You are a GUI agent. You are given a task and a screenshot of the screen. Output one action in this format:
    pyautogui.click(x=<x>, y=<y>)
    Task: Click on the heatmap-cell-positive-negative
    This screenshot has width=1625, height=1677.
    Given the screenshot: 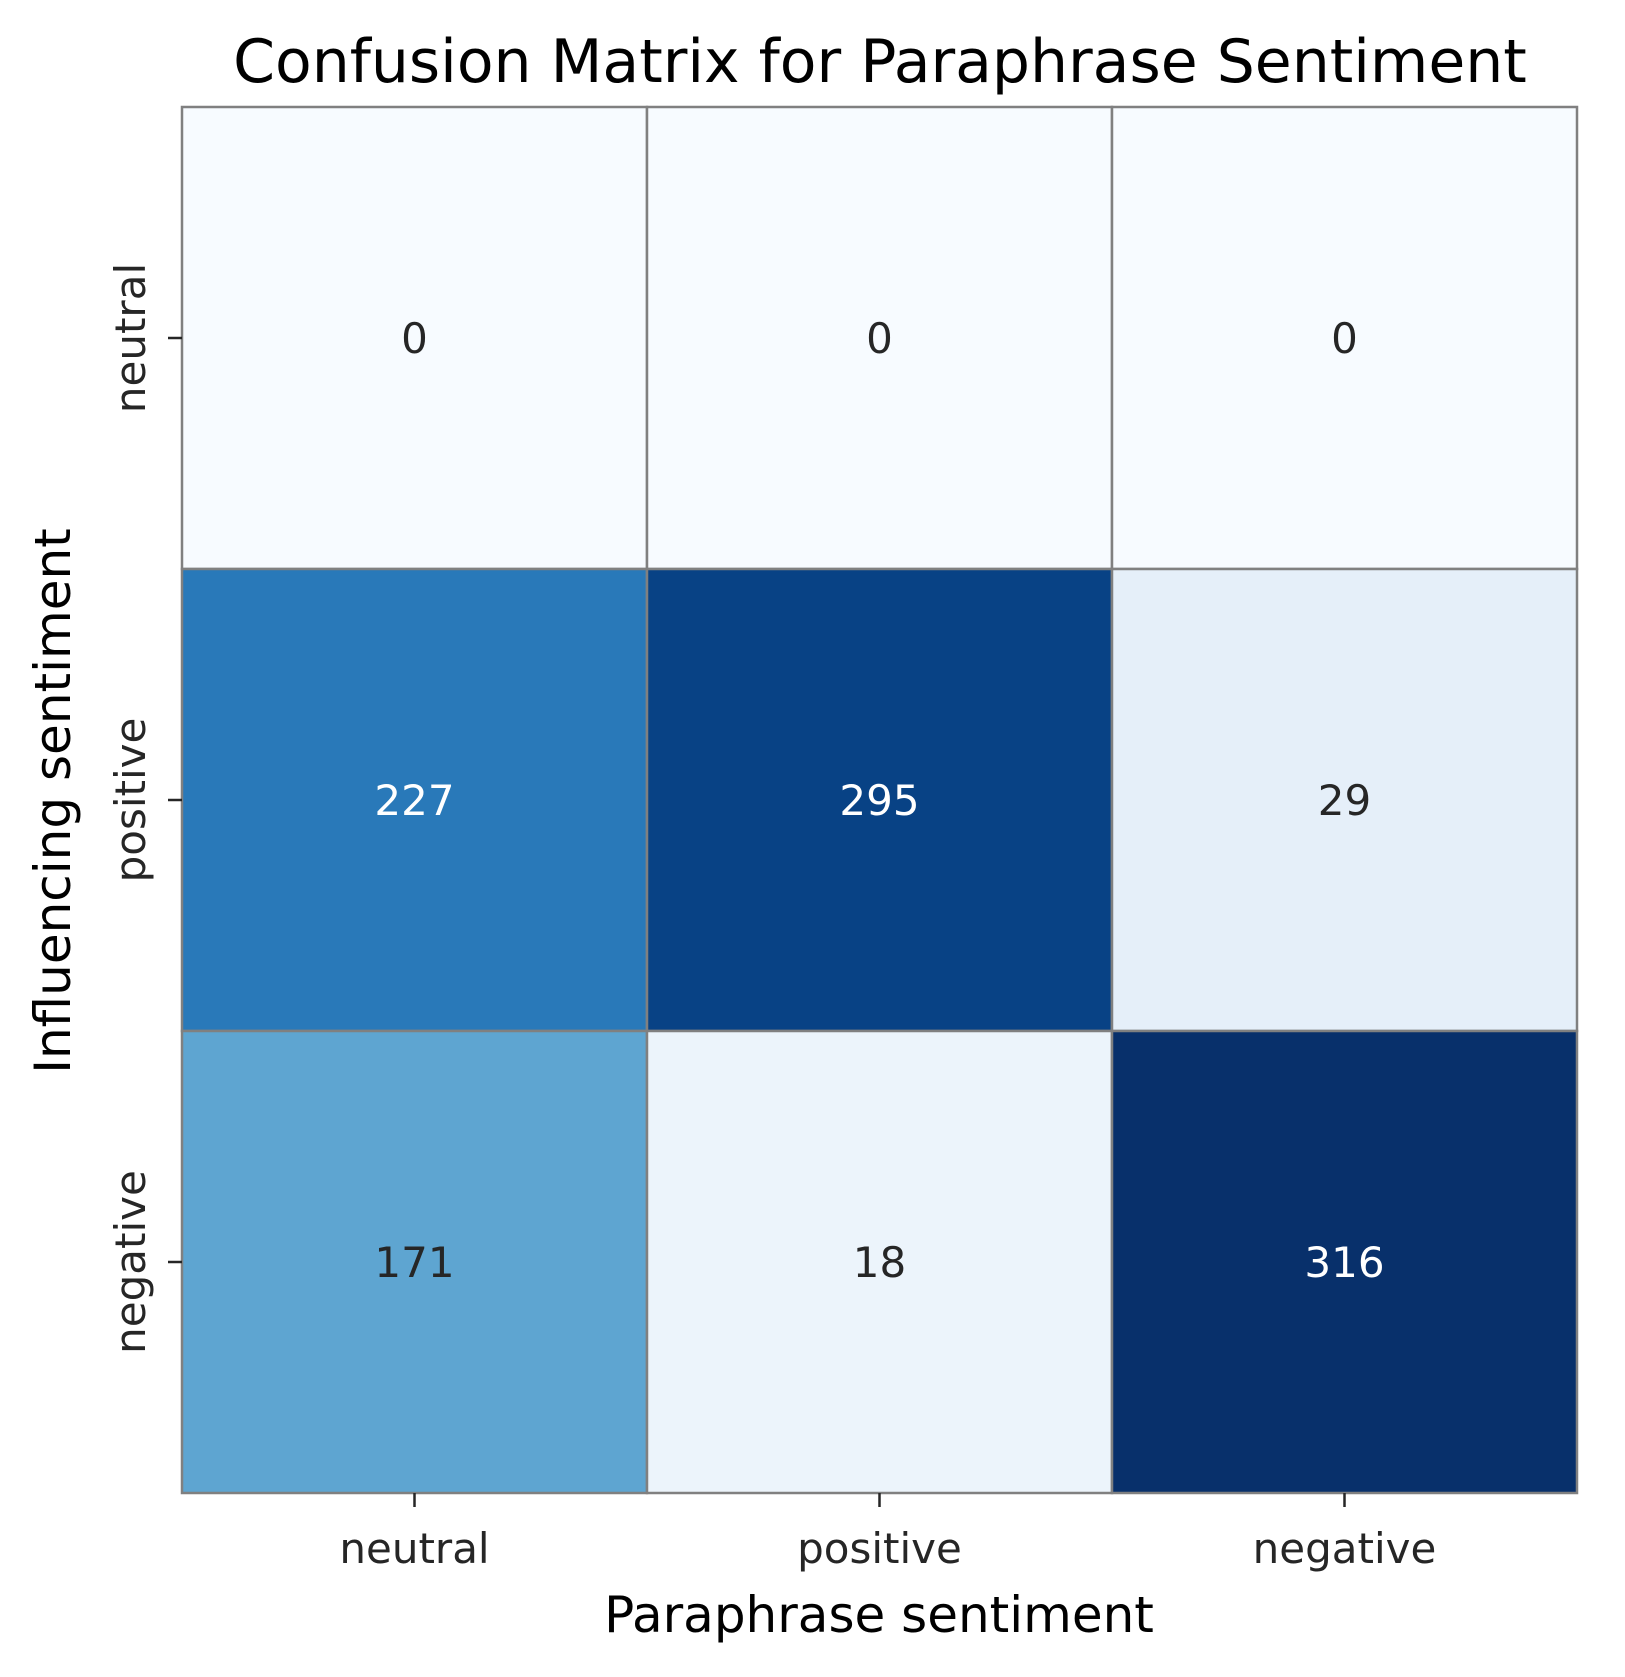 What is the action you would take?
    pyautogui.click(x=1344, y=800)
    